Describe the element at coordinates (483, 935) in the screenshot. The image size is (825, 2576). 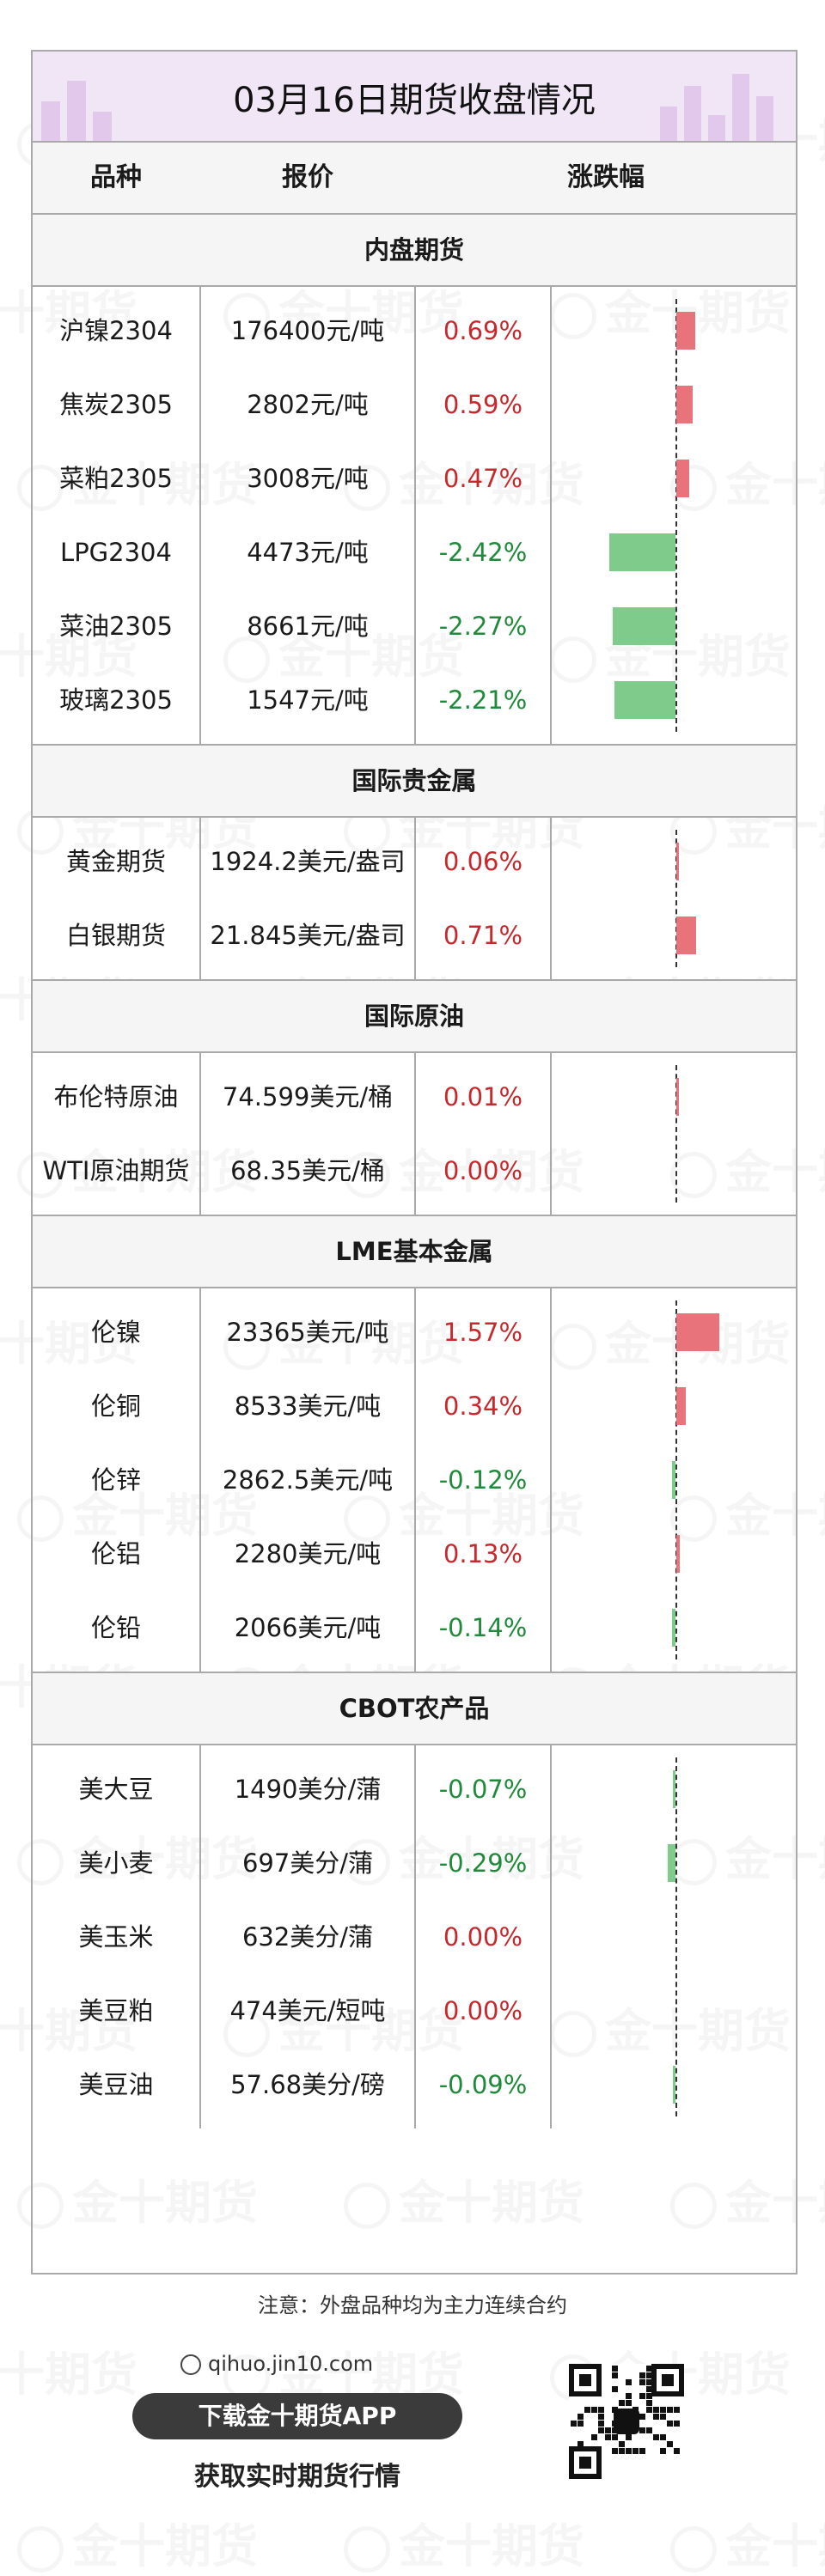
I see `change-percent: 0.71%` at that location.